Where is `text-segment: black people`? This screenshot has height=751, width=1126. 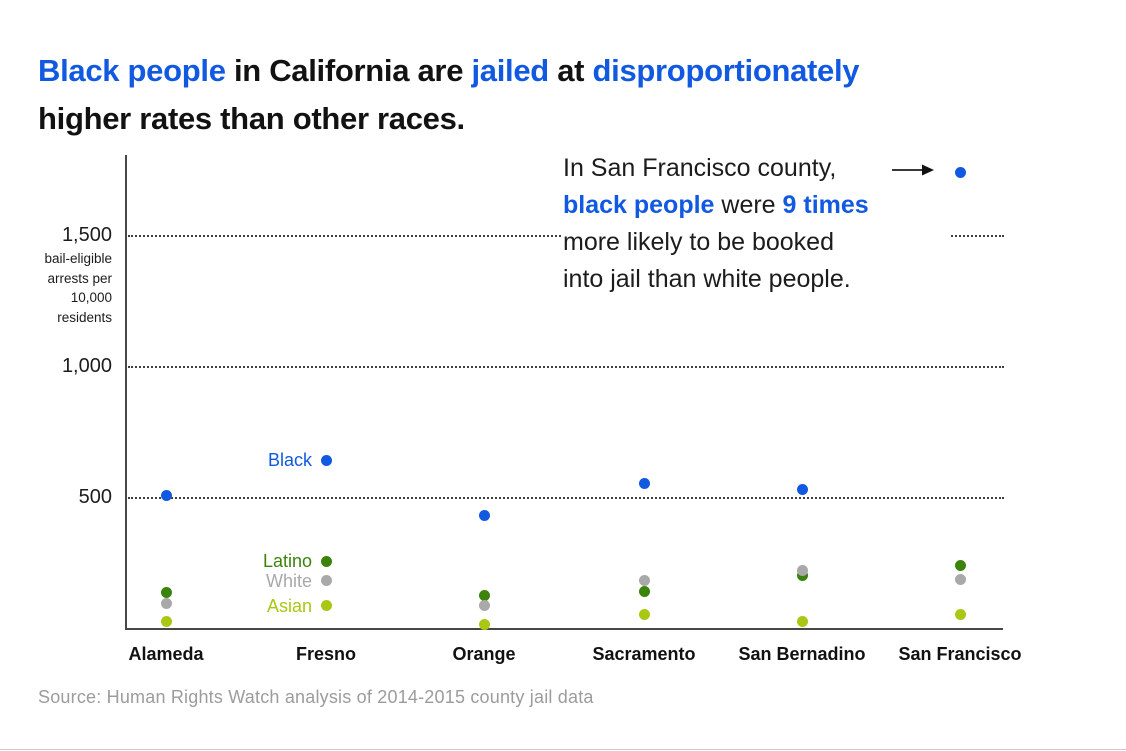 text-segment: black people is located at coordinates (639, 205).